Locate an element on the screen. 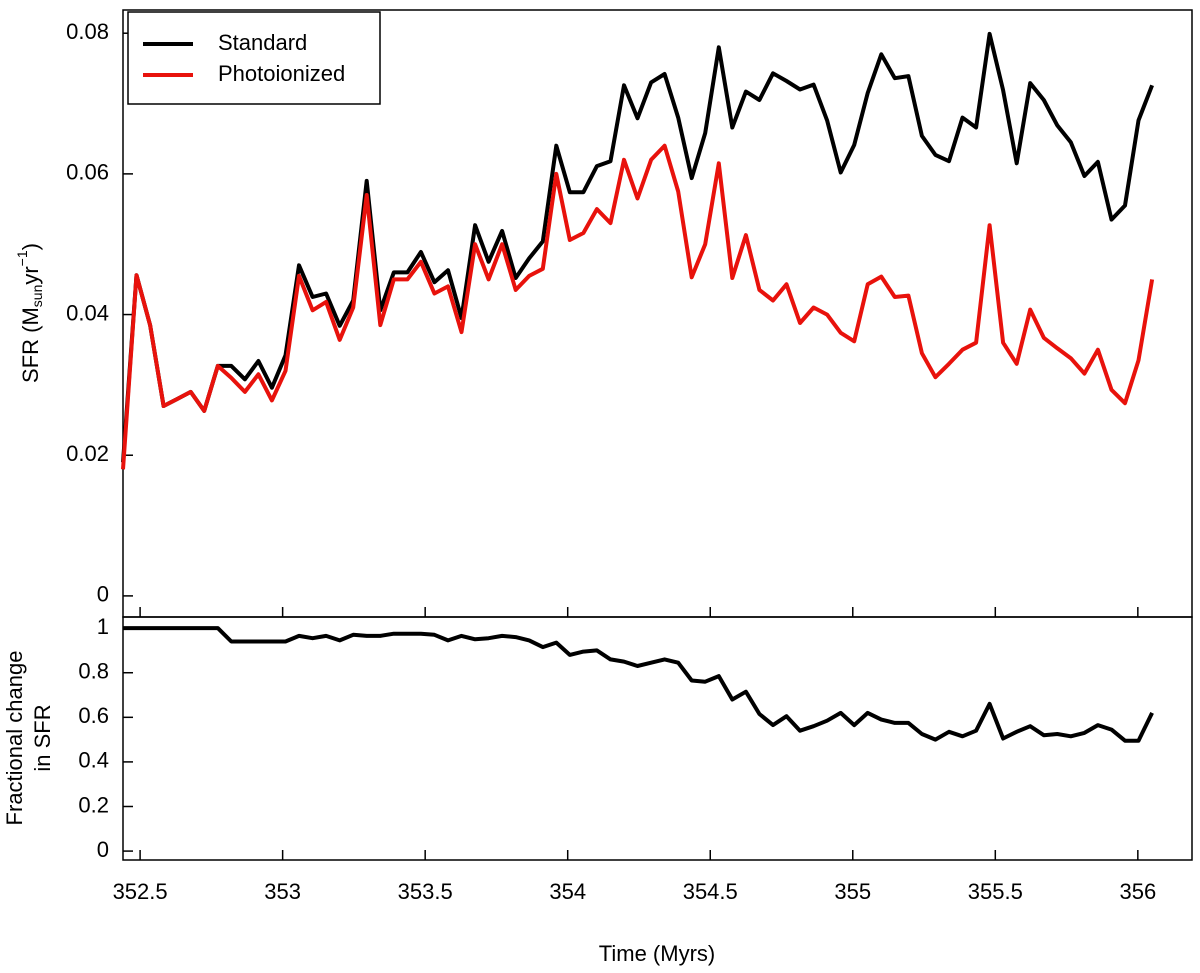 The image size is (1200, 973). y-label-sup: −1 is located at coordinates (22, 258).